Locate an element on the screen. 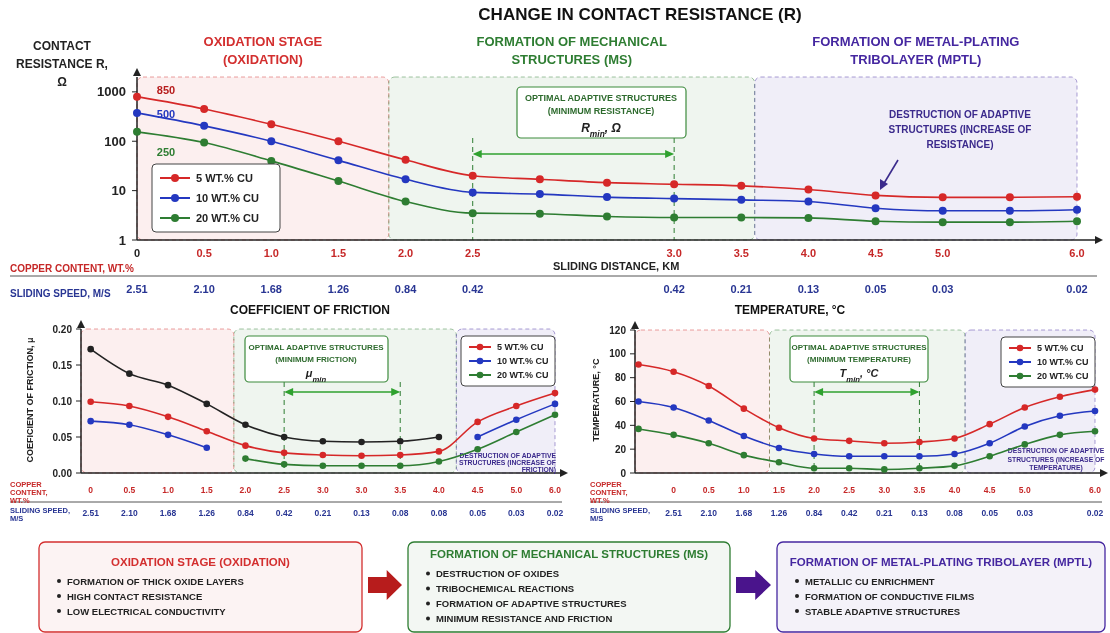 This screenshot has height=633, width=1110. text: STABLE ADAPTIVE STRUCTURES is located at coordinates (883, 611).